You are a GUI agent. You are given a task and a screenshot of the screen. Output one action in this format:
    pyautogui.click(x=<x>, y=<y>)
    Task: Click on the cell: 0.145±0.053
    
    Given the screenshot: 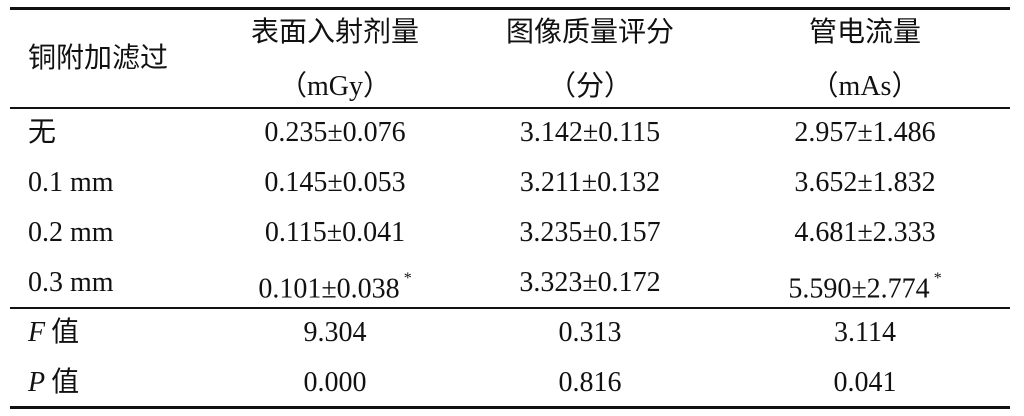 What is the action you would take?
    pyautogui.click(x=334, y=183)
    